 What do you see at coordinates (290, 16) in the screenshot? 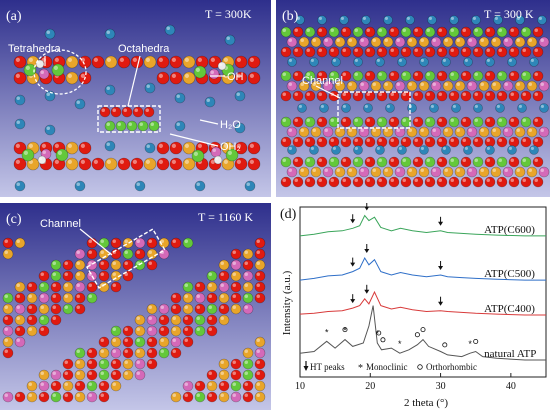
I see `panel-letter-b: (b)` at bounding box center [290, 16].